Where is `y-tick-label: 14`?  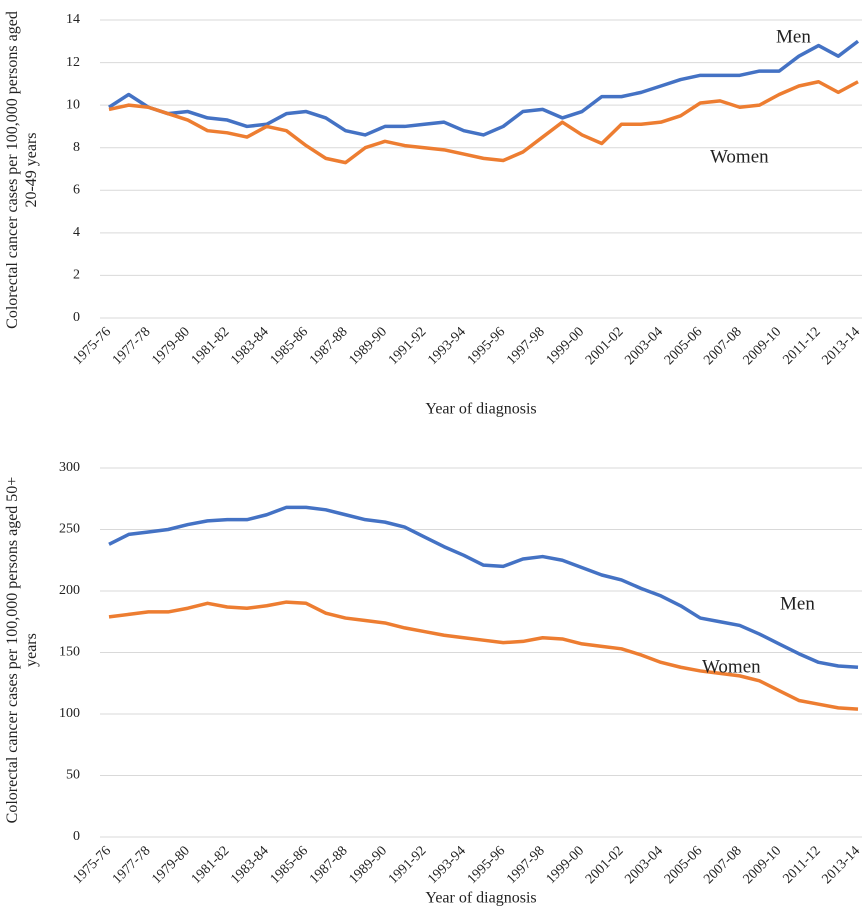 y-tick-label: 14 is located at coordinates (73, 19).